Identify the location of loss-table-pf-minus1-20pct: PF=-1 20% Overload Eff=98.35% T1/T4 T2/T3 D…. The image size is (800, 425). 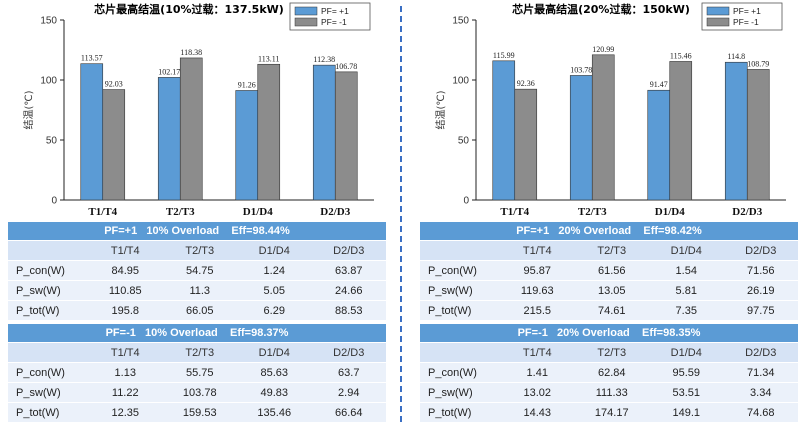
(609, 373).